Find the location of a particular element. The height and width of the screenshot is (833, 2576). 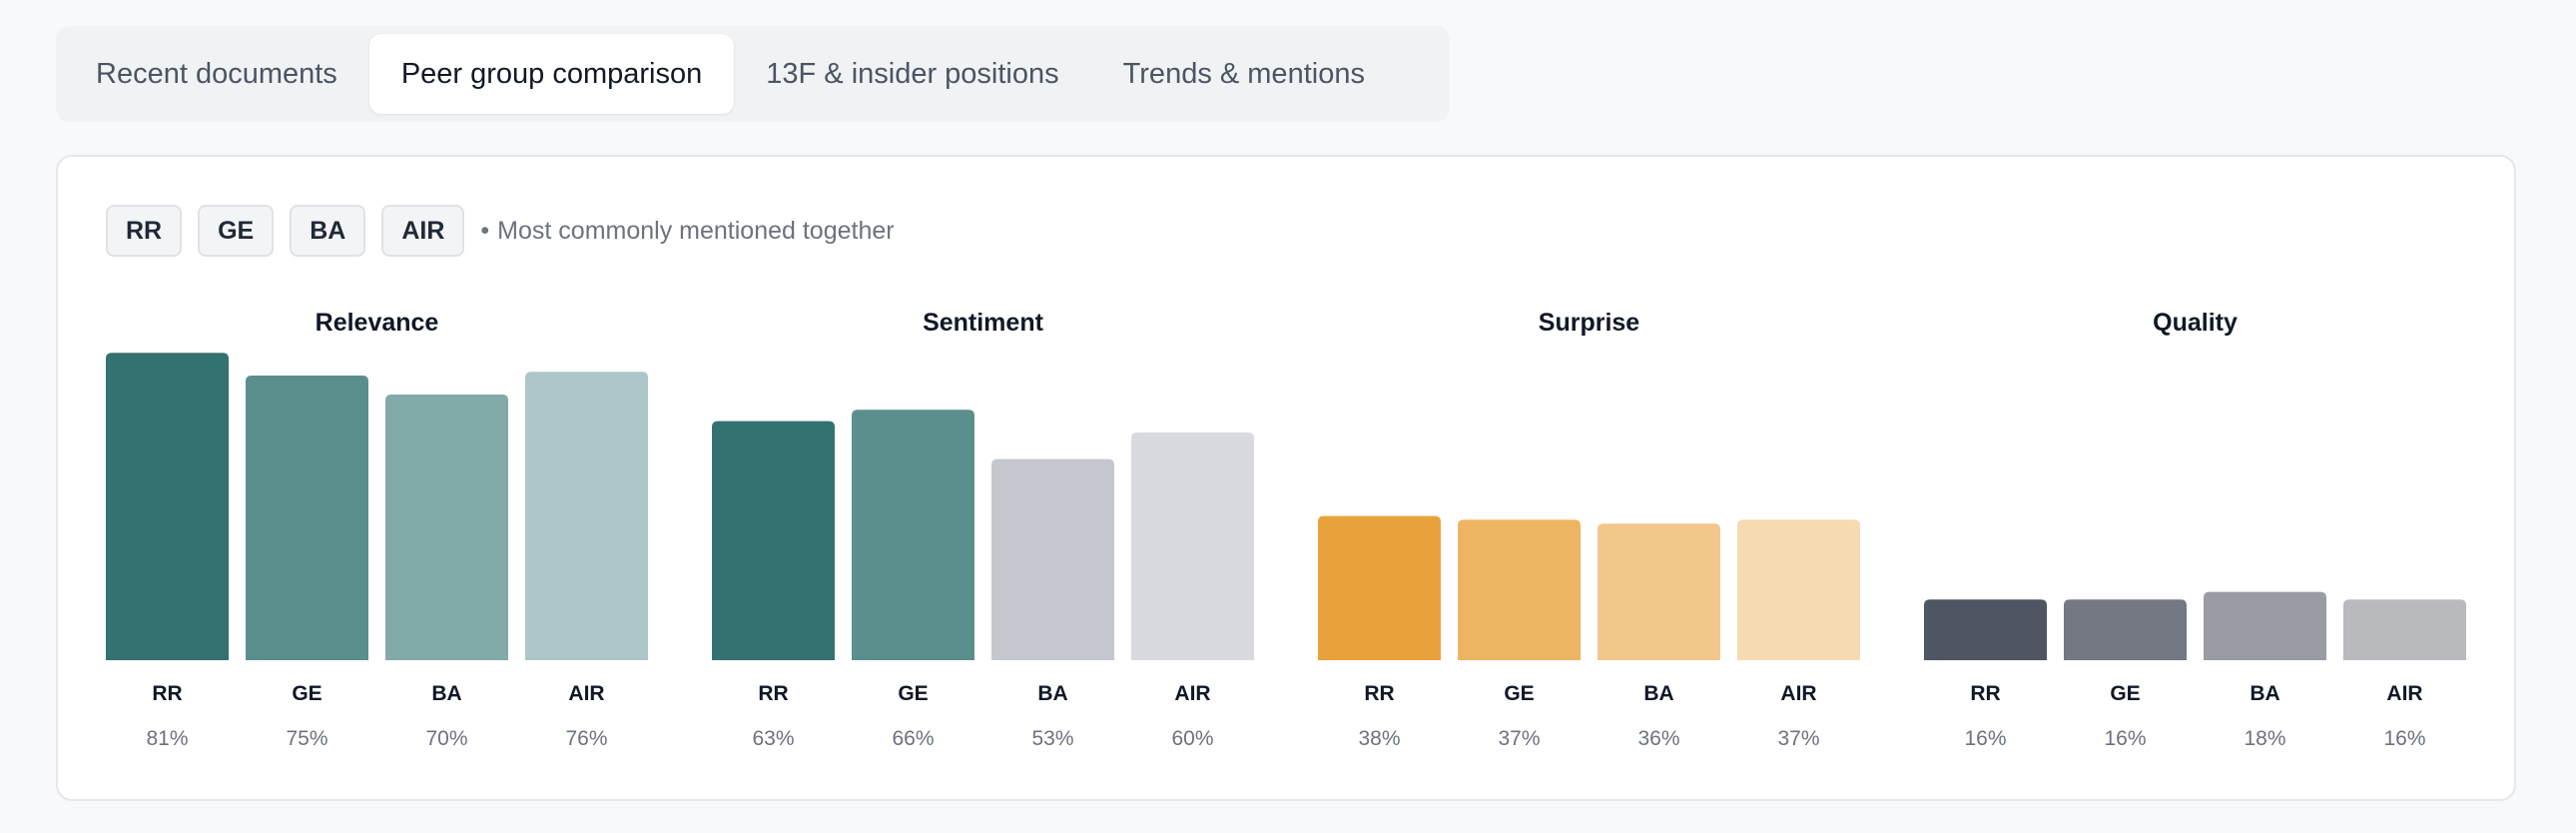

bar-label-quality-rr: RR is located at coordinates (1985, 693).